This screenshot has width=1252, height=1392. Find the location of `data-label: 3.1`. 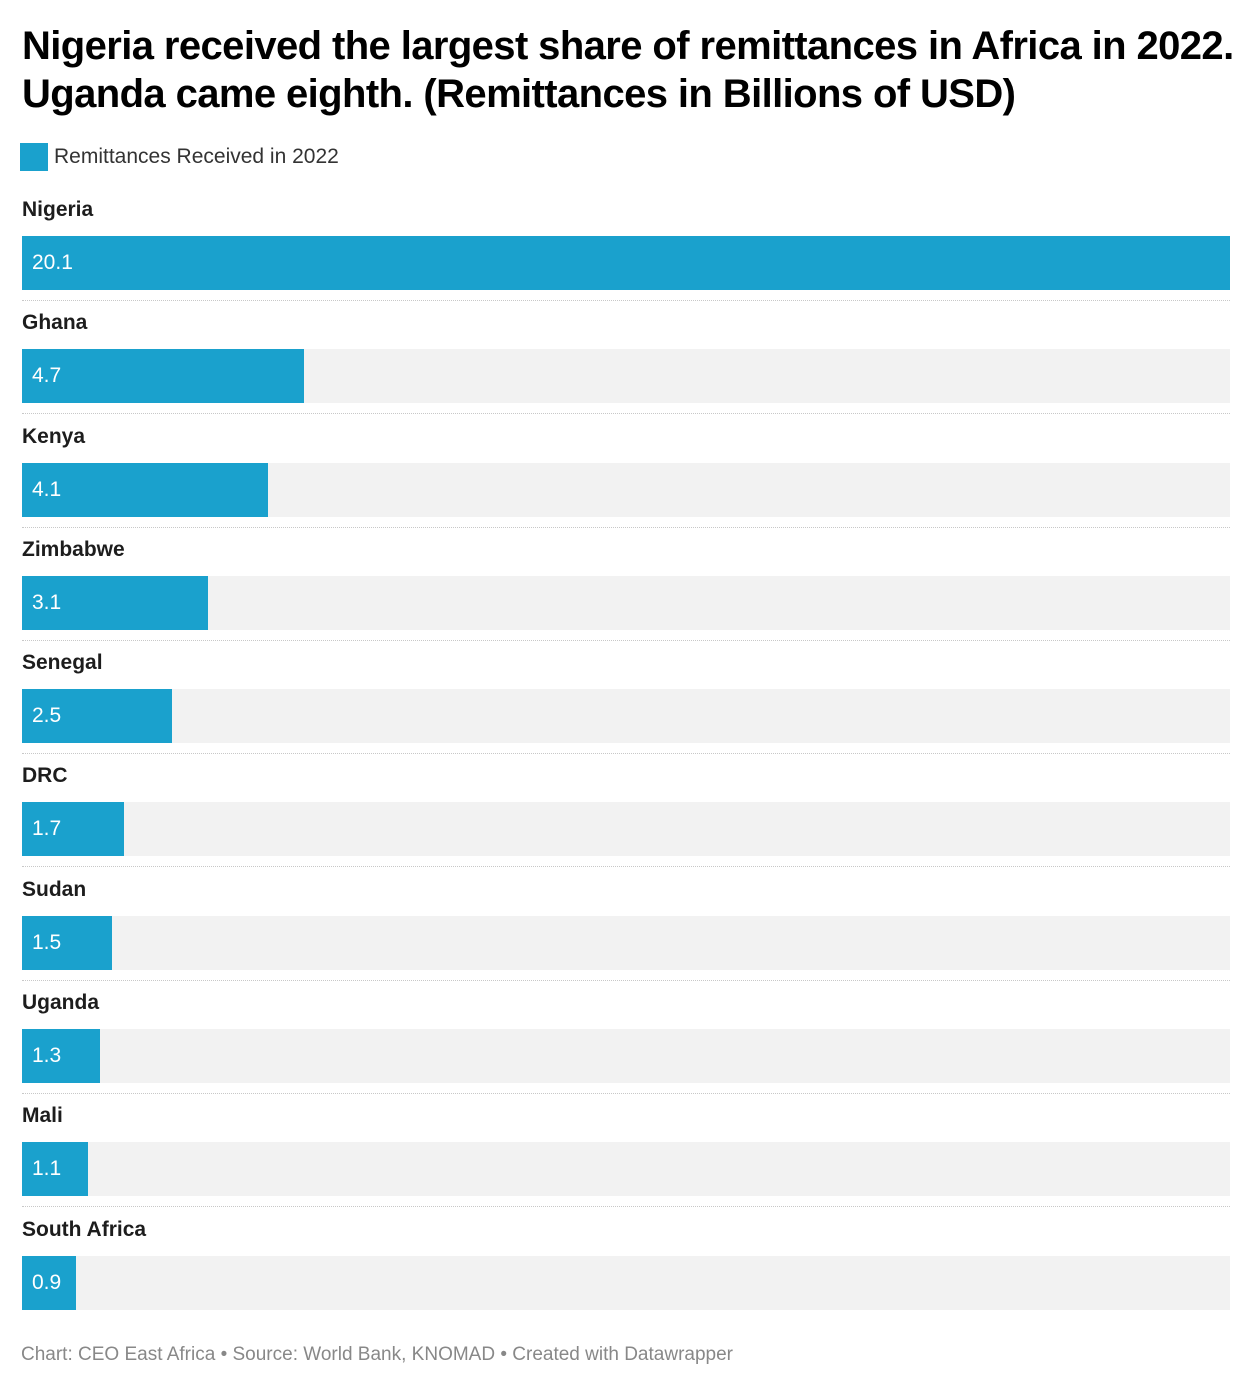

data-label: 3.1 is located at coordinates (47, 602).